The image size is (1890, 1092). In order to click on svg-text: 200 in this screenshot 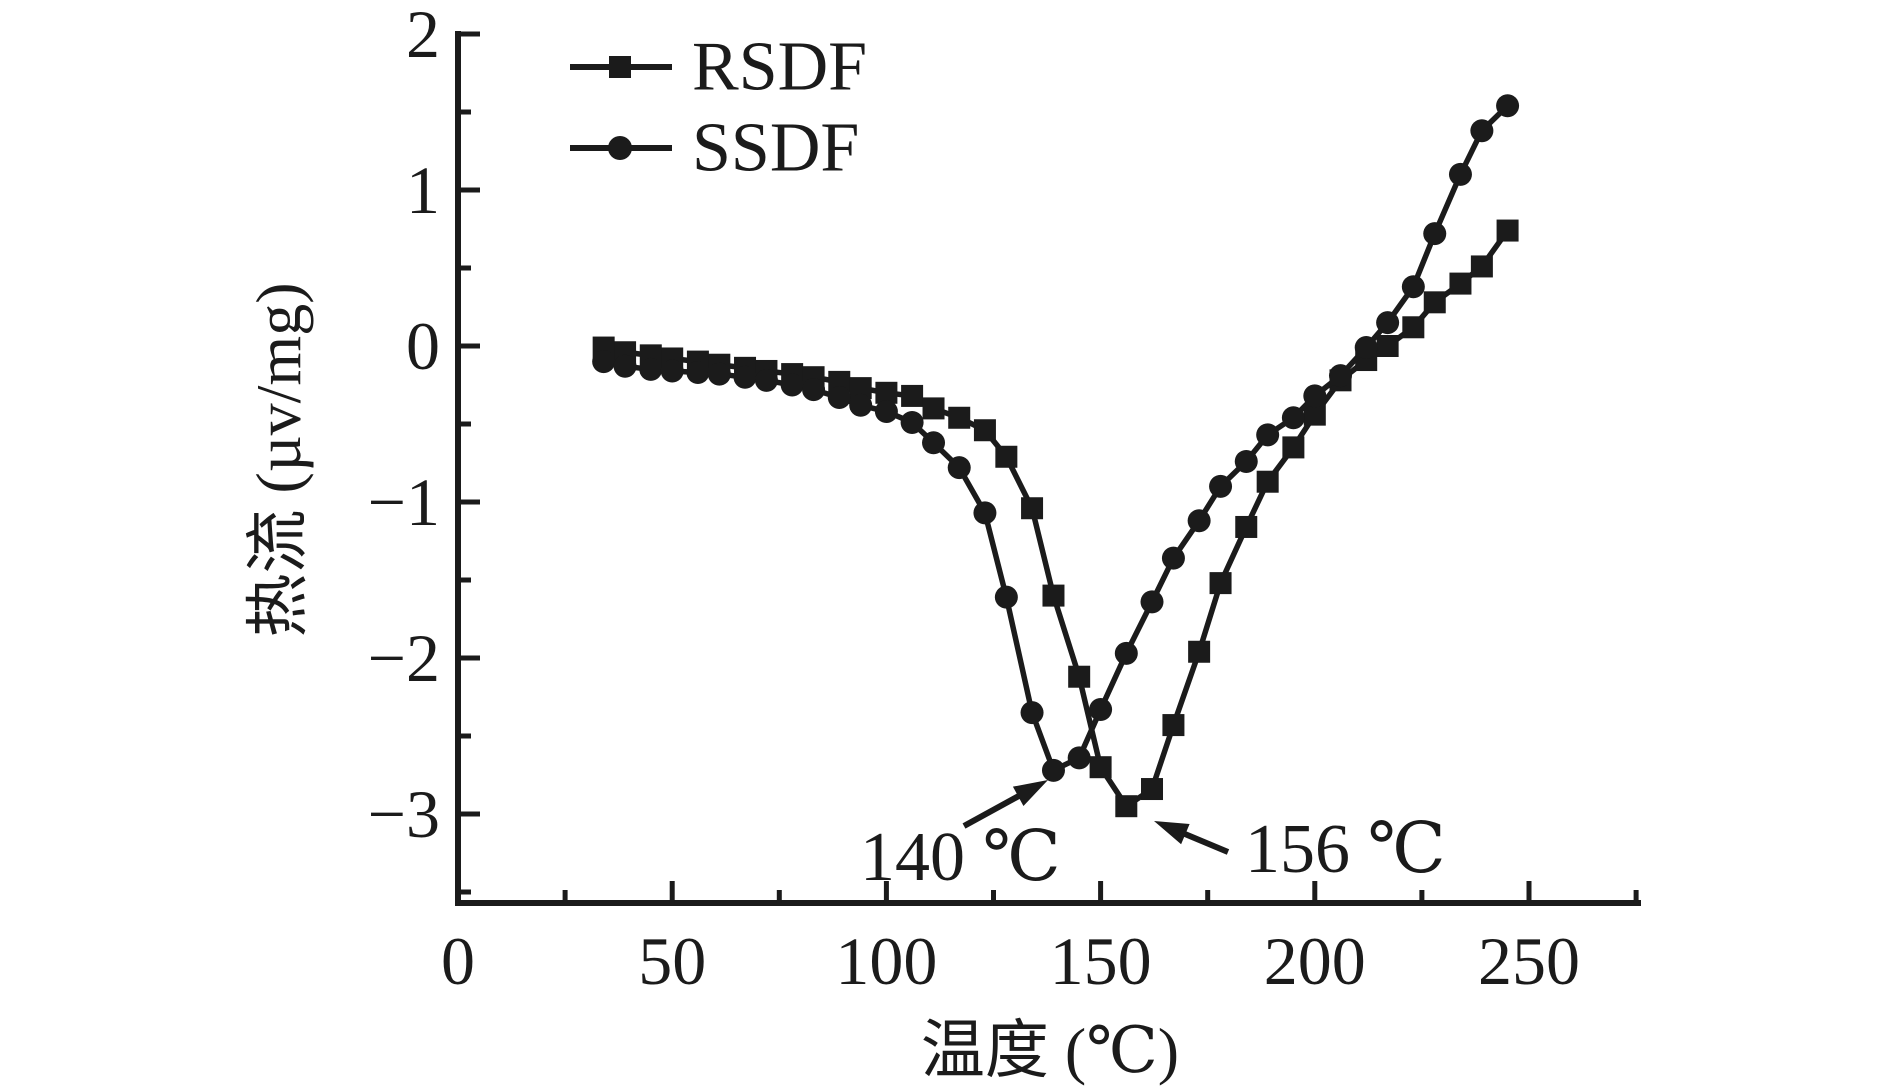, I will do `click(1315, 961)`.